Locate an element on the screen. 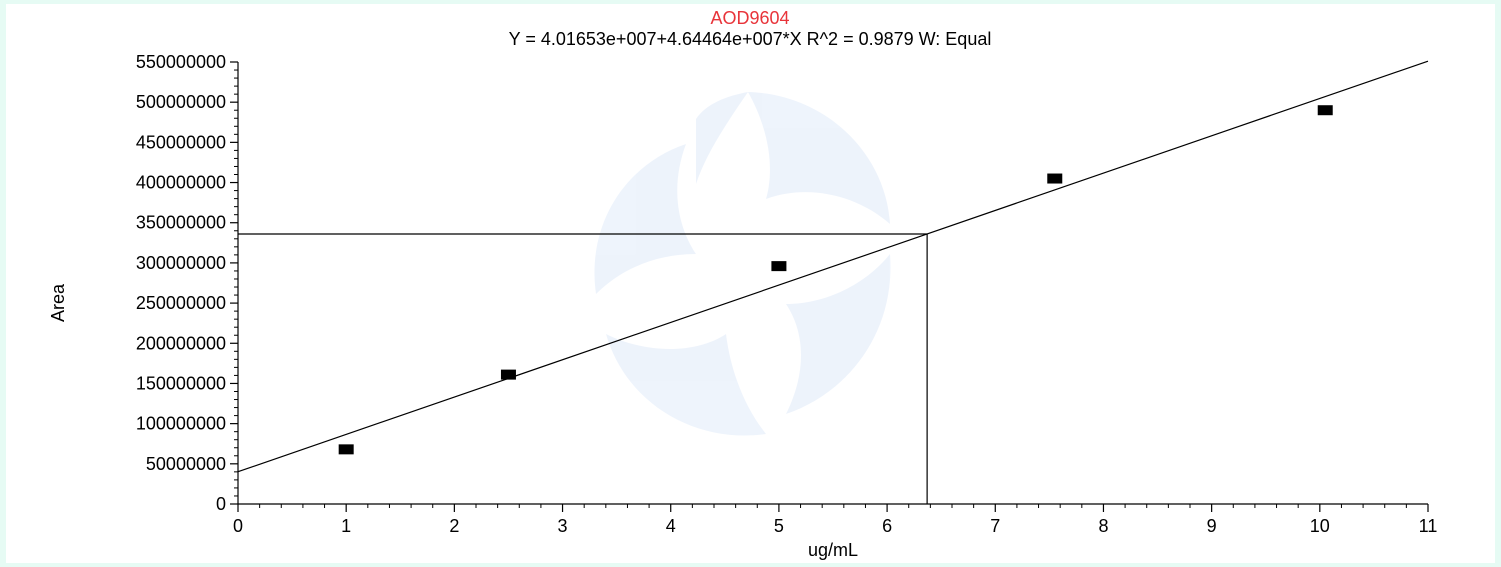 This screenshot has width=1501, height=567. y-tick-label: 550000000 is located at coordinates (181, 62).